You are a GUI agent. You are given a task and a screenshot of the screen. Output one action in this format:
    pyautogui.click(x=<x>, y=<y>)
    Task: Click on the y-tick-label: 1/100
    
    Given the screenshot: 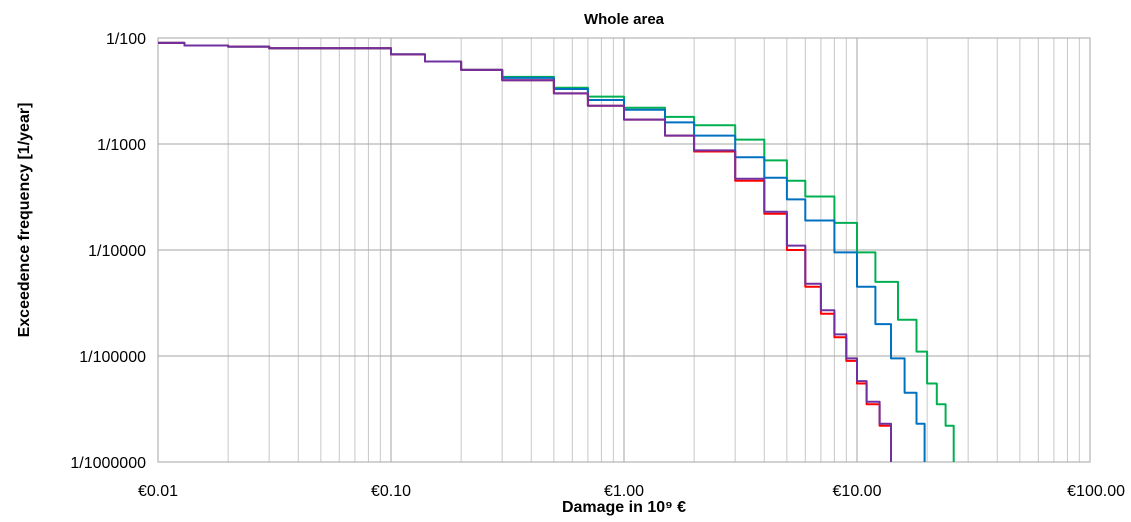 What is the action you would take?
    pyautogui.click(x=126, y=39)
    